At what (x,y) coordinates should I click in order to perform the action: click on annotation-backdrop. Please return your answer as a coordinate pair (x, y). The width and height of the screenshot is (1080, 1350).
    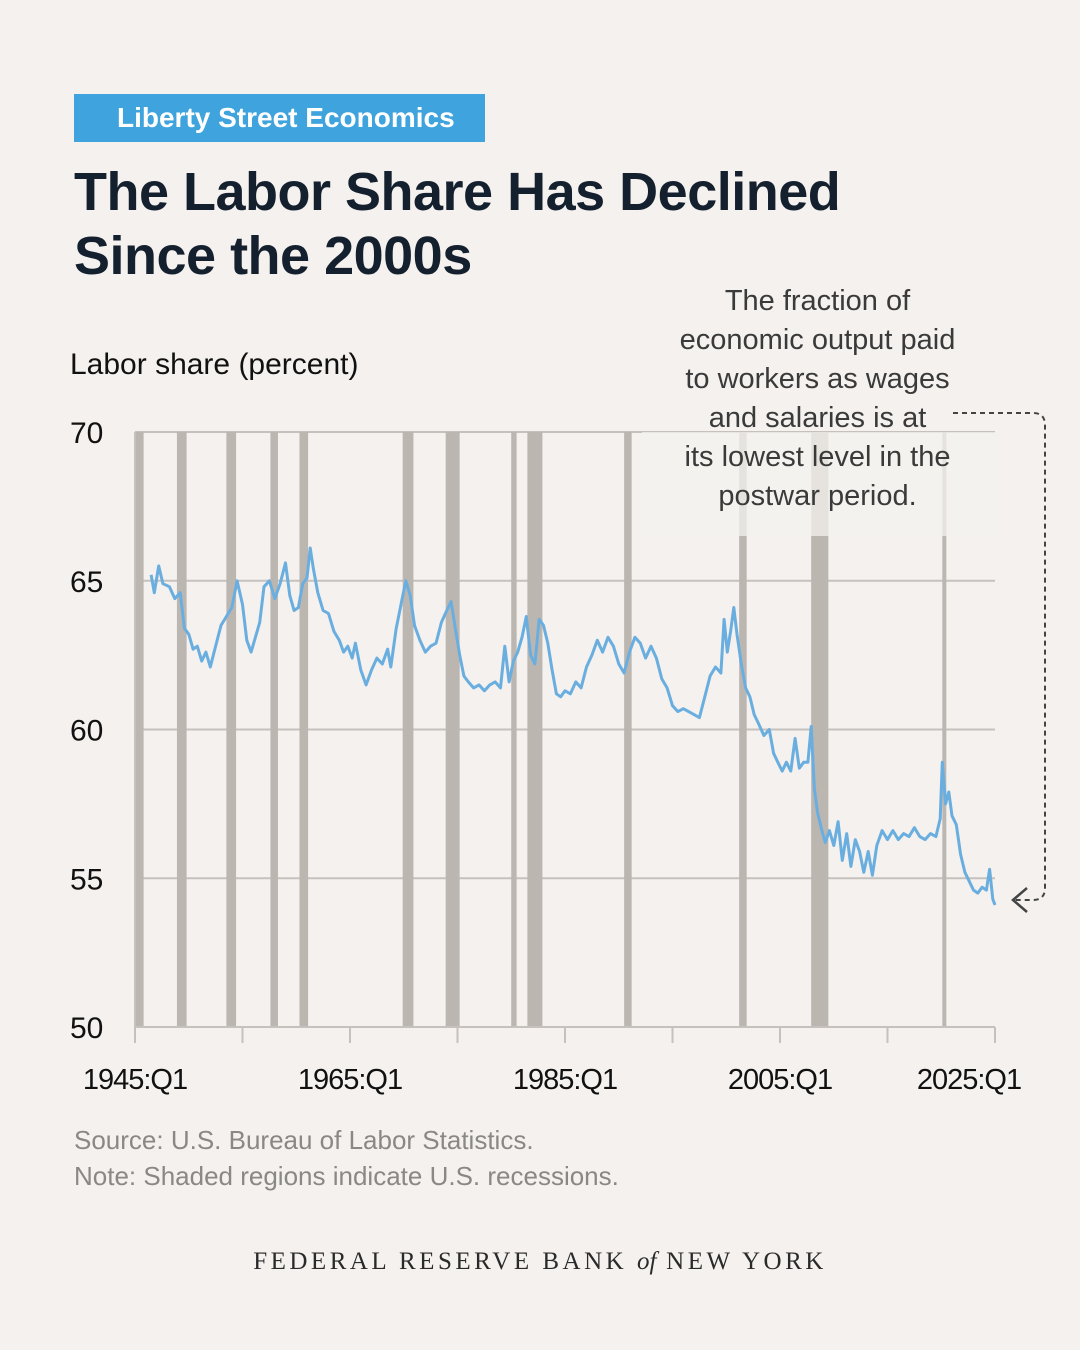
    Looking at the image, I should click on (820, 484).